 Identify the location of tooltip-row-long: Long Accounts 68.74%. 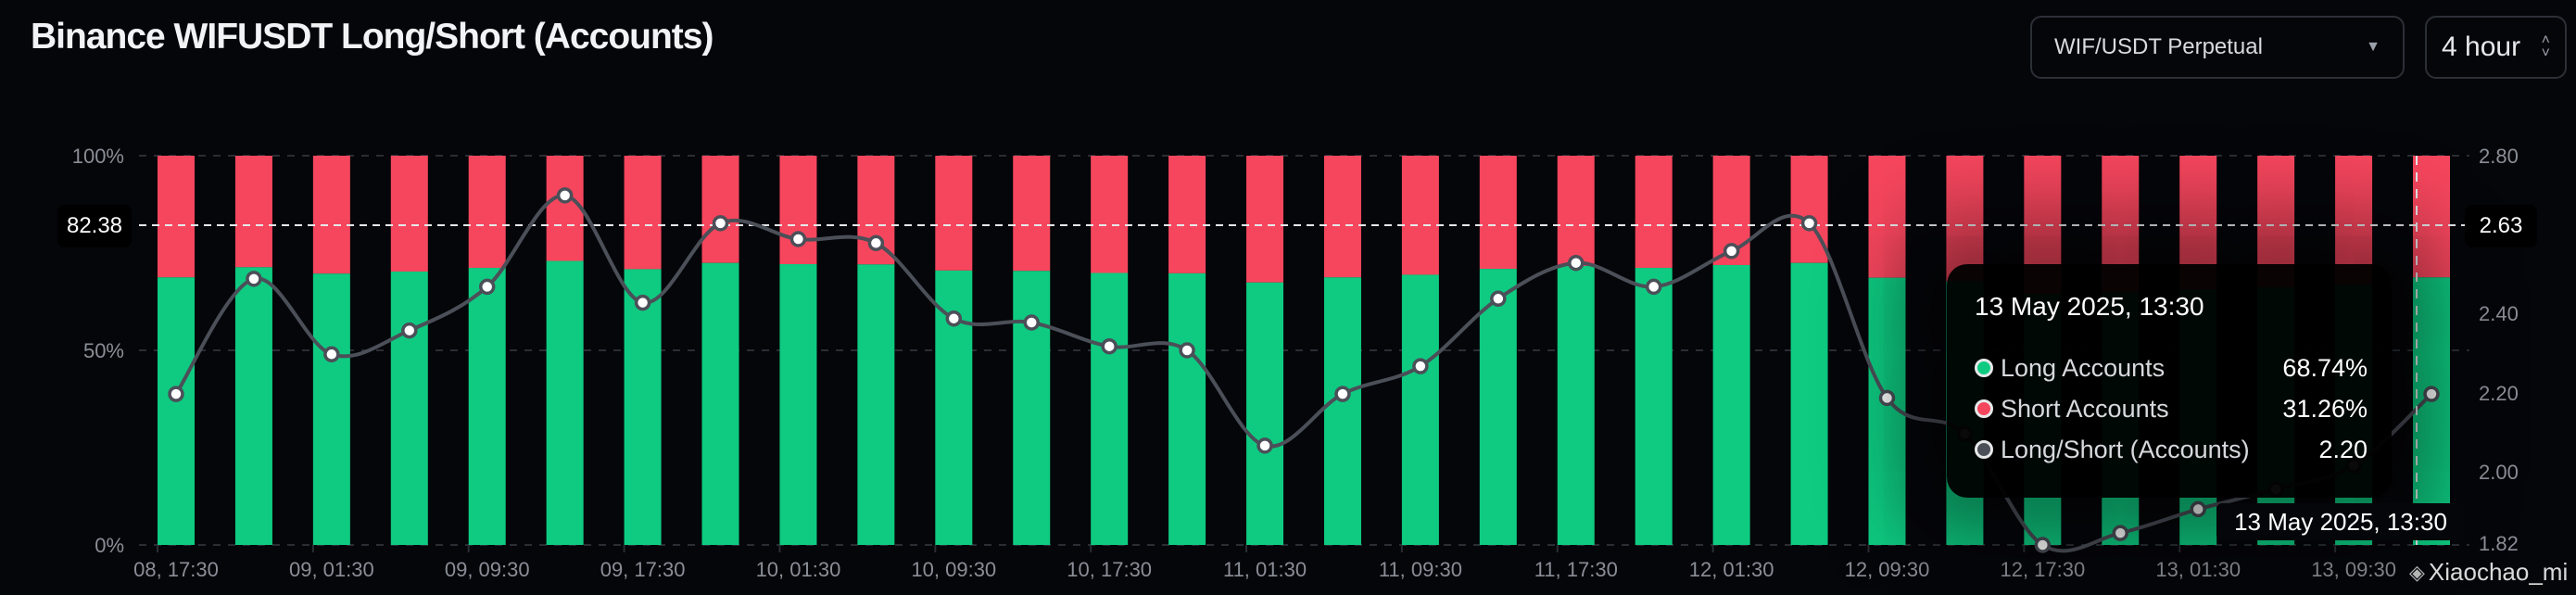
(2171, 368).